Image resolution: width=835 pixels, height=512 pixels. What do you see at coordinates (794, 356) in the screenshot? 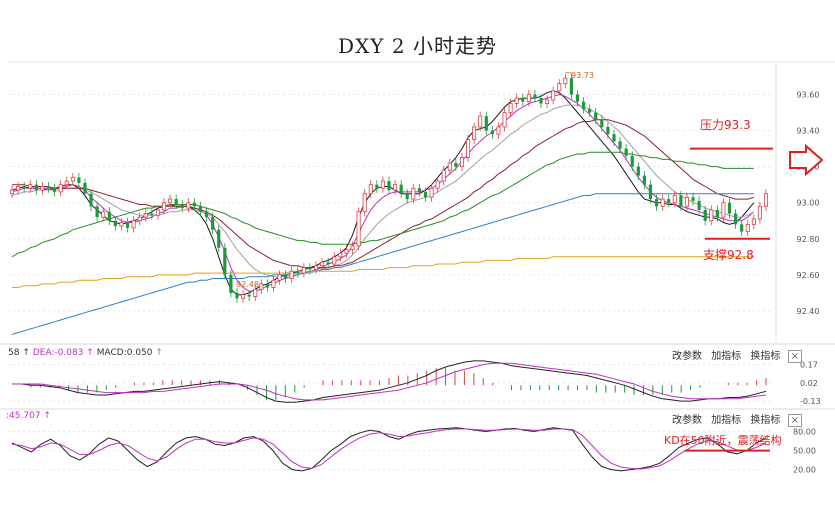
I see `macd-close-icon: ×` at bounding box center [794, 356].